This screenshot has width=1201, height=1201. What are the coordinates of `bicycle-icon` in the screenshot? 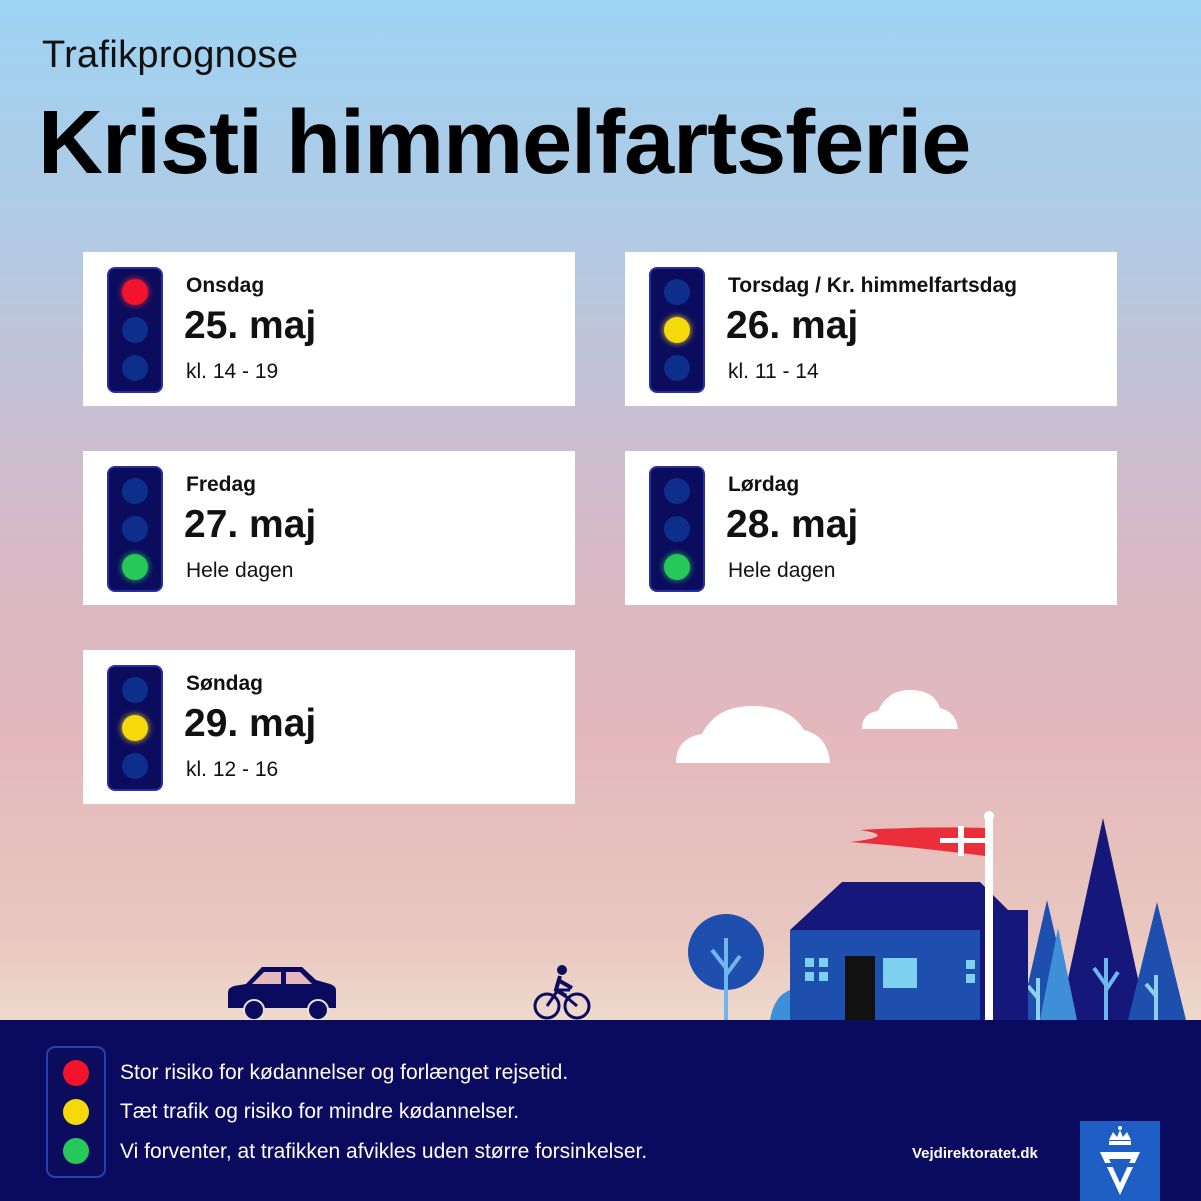 It's located at (562, 992).